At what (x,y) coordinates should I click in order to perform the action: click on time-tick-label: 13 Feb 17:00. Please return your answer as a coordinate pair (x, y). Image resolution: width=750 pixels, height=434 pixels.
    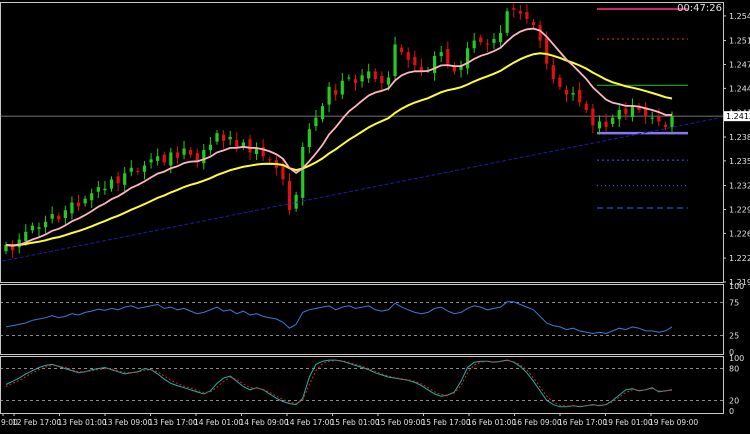
    Looking at the image, I should click on (173, 422).